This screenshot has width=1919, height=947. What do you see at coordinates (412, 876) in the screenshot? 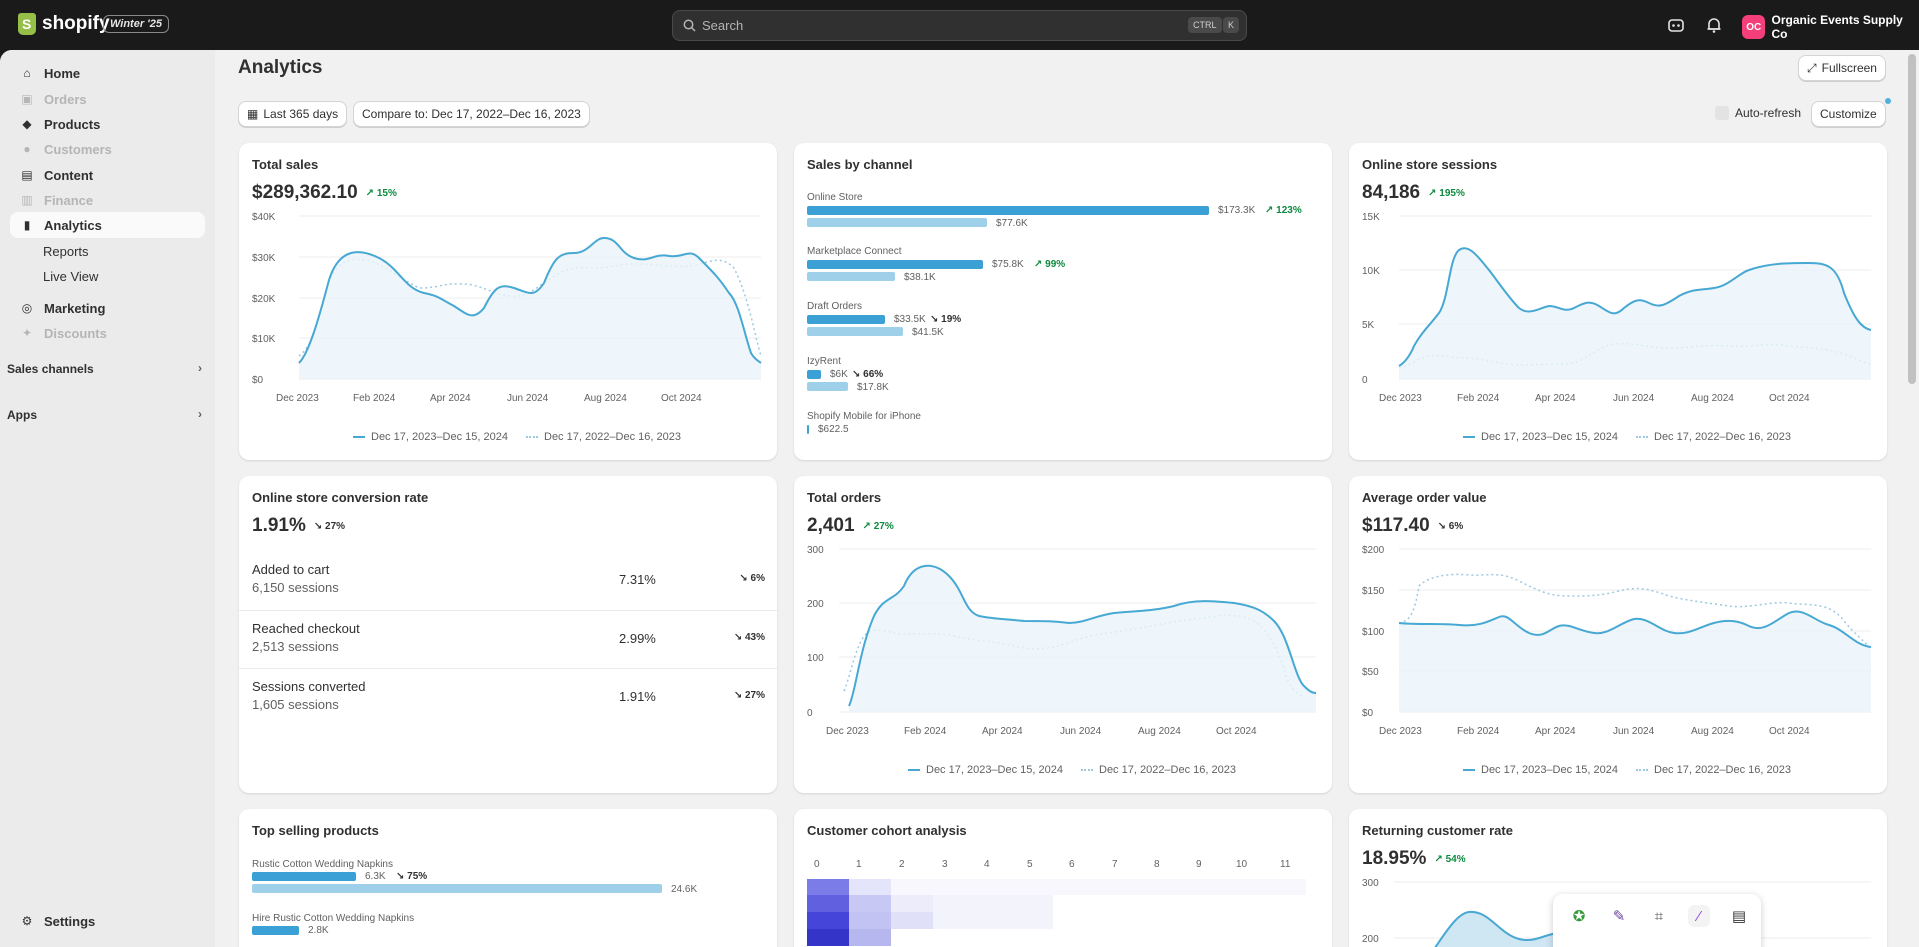
I see `product-delta: ↘ 75%` at bounding box center [412, 876].